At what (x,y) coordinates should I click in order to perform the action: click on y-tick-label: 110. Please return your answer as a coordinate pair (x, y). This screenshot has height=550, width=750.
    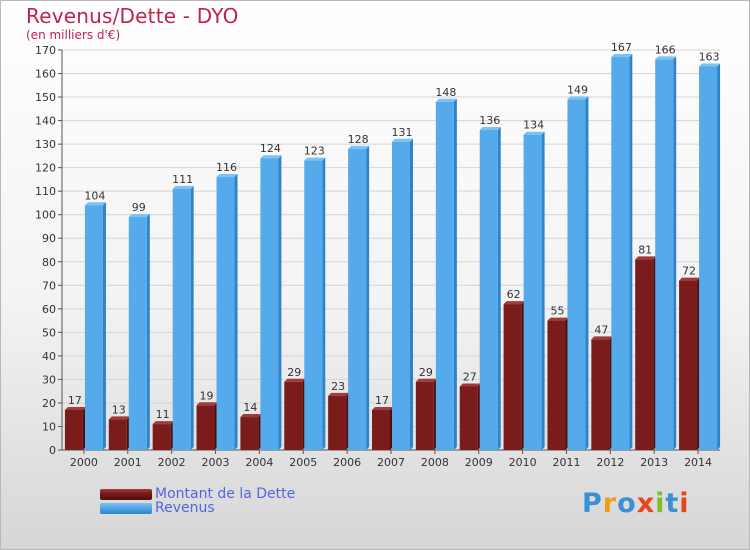
    Looking at the image, I should click on (45, 191).